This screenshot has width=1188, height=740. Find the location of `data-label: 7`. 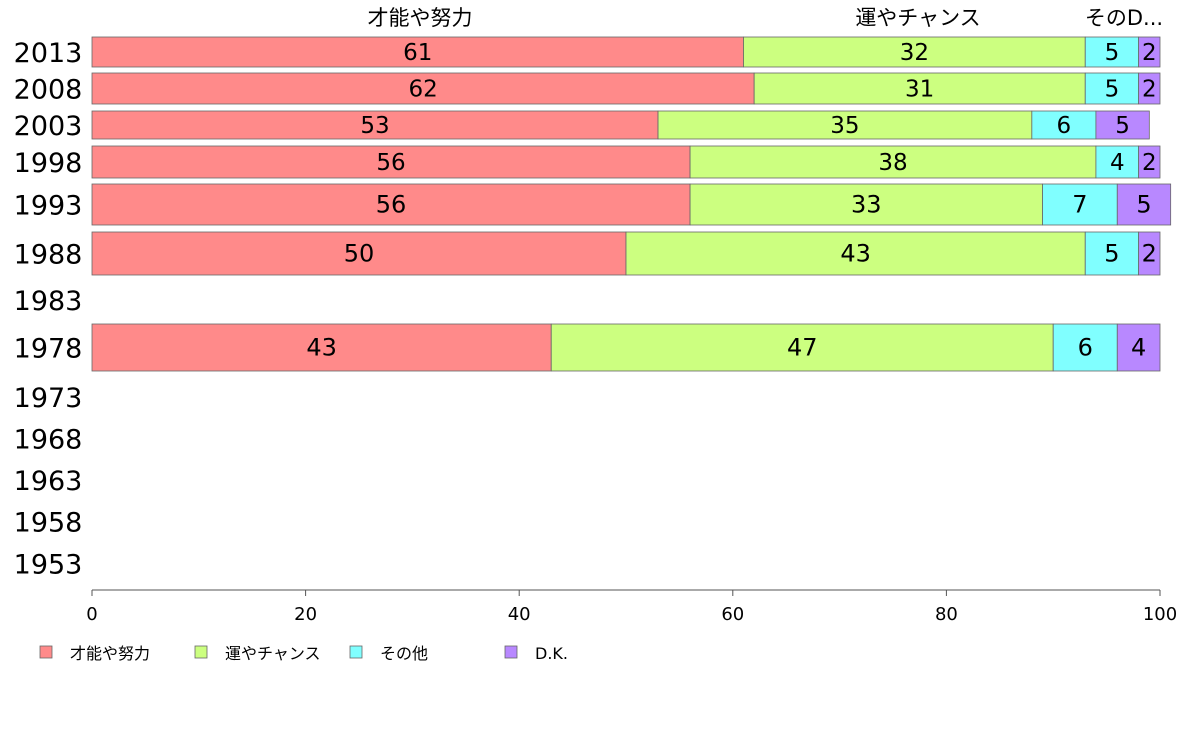

data-label: 7 is located at coordinates (1079, 205).